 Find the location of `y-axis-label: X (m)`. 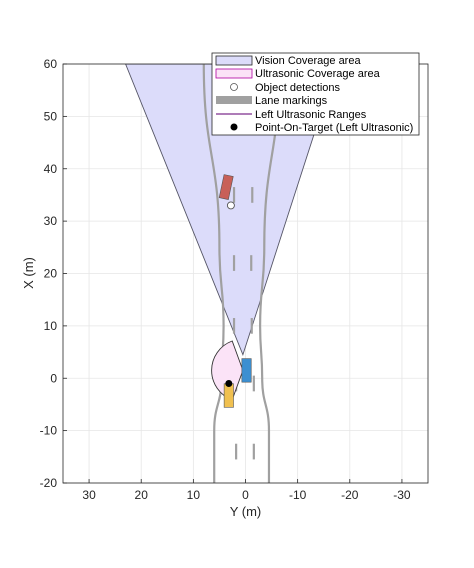

y-axis-label: X (m) is located at coordinates (28, 273).